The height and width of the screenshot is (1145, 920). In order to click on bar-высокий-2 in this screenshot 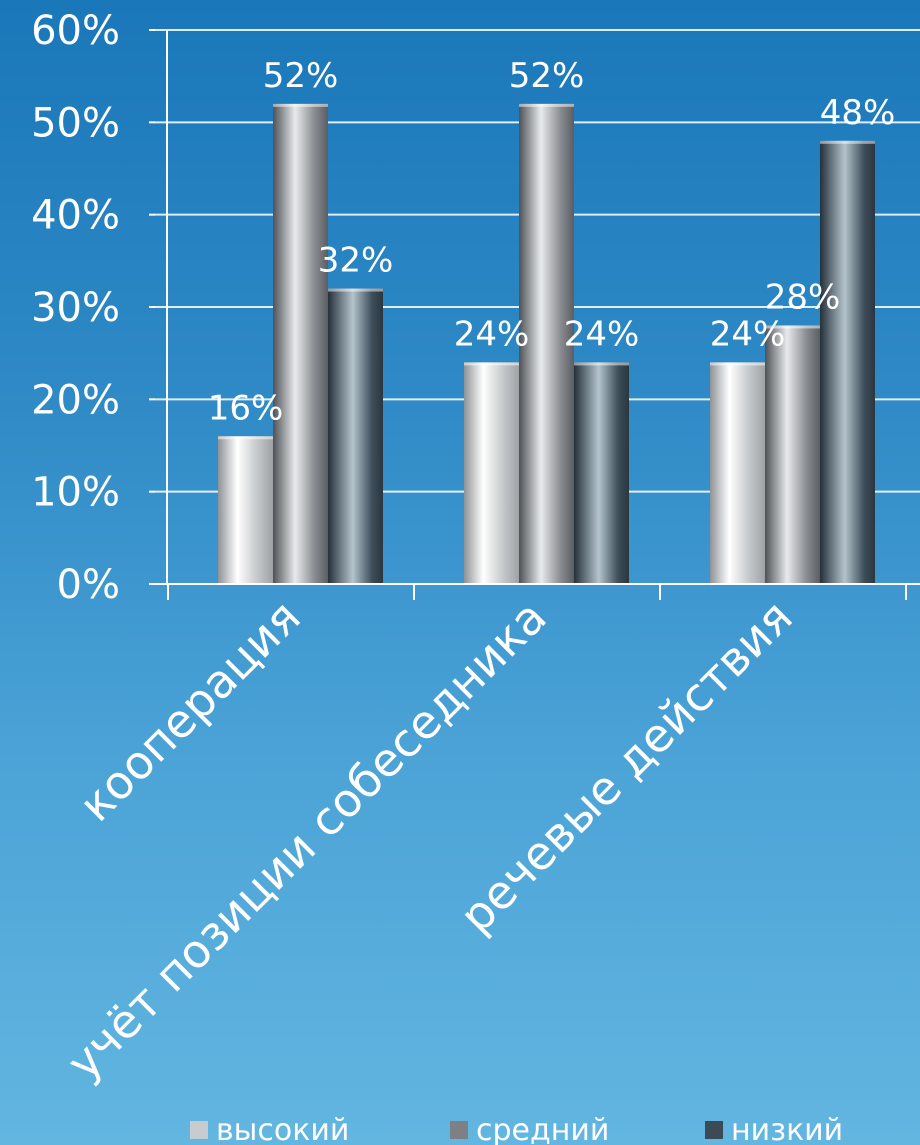, I will do `click(491, 473)`.